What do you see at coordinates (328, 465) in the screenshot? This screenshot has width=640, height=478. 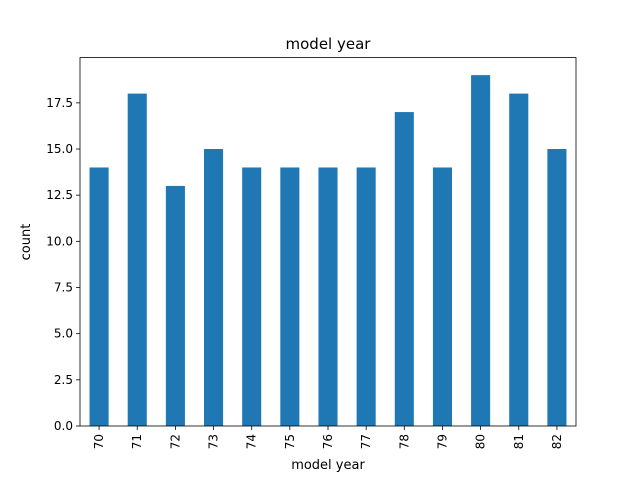 I see `x-axis-label: model year` at bounding box center [328, 465].